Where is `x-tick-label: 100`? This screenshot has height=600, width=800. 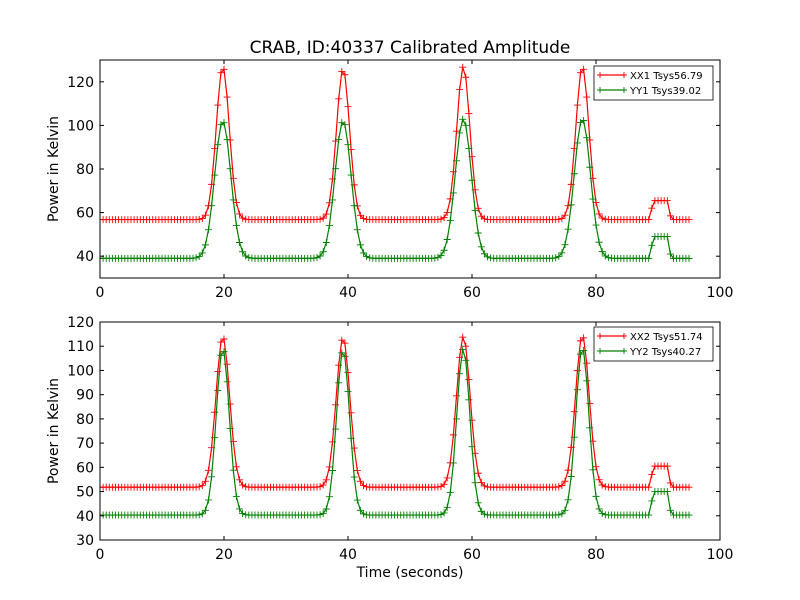 x-tick-label: 100 is located at coordinates (720, 293).